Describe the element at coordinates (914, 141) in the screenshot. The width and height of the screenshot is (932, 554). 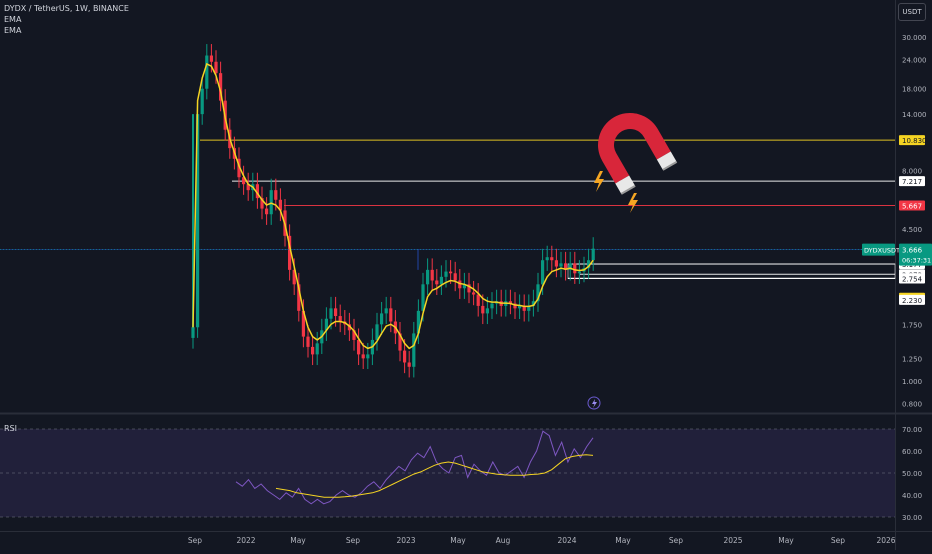
I see `level-price-text: 10.830` at that location.